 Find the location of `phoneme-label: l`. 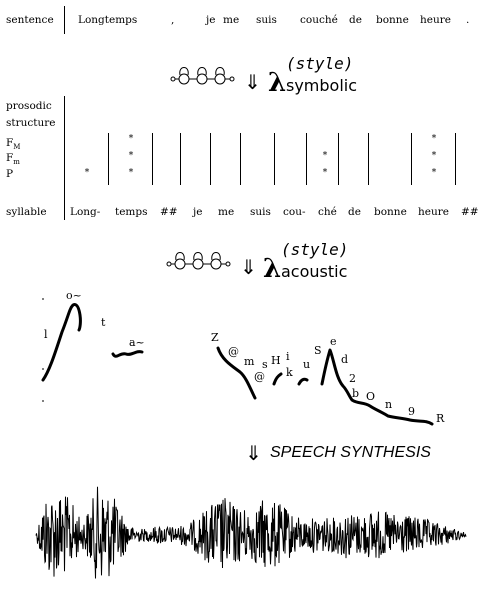

phoneme-label: l is located at coordinates (46, 334).